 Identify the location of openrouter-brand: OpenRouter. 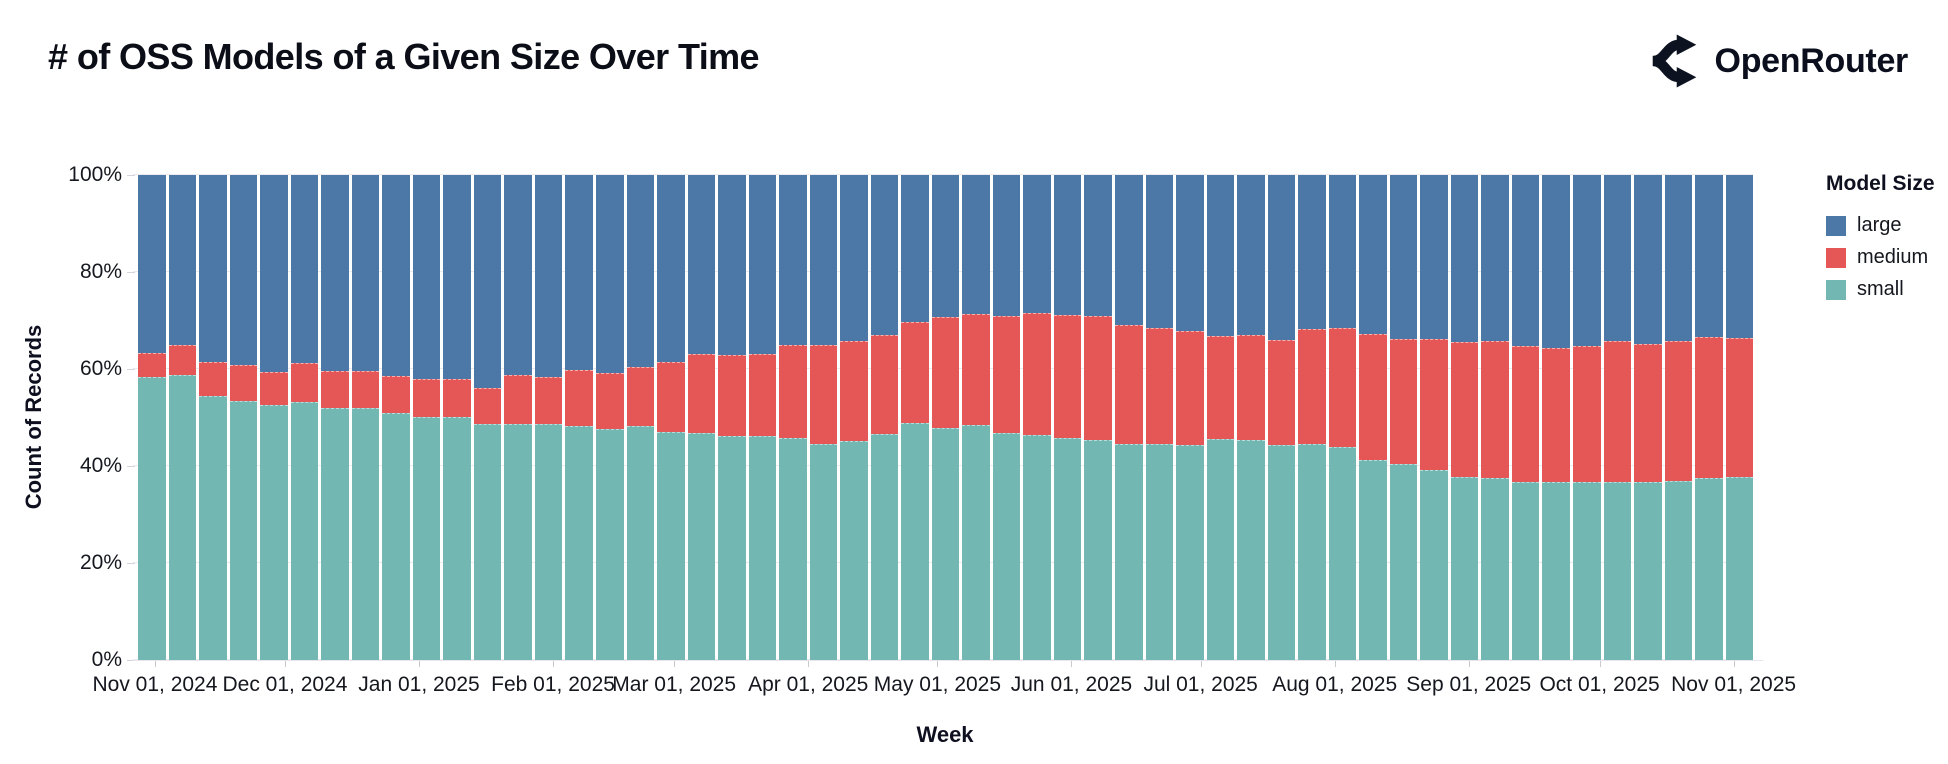
(1778, 61).